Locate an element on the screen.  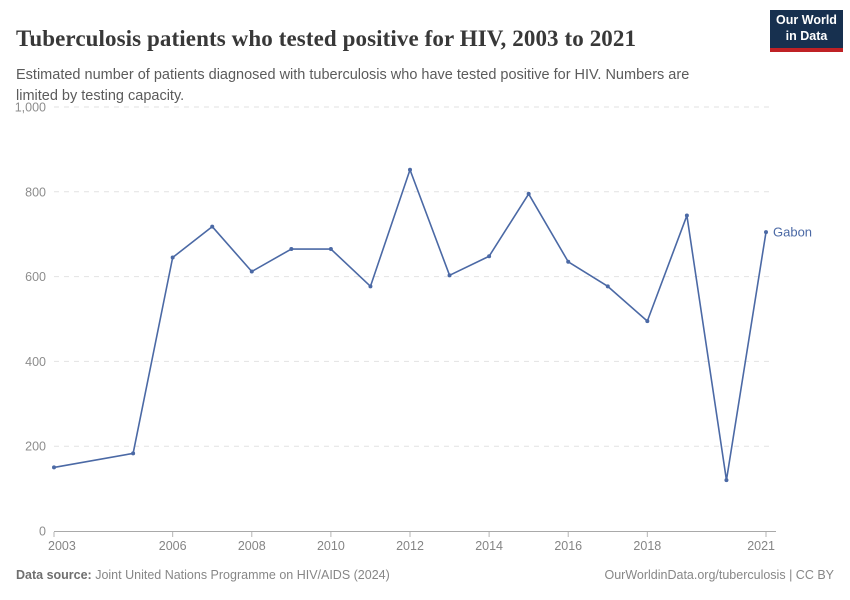
y-axis-tick-label: 800 is located at coordinates (35, 192).